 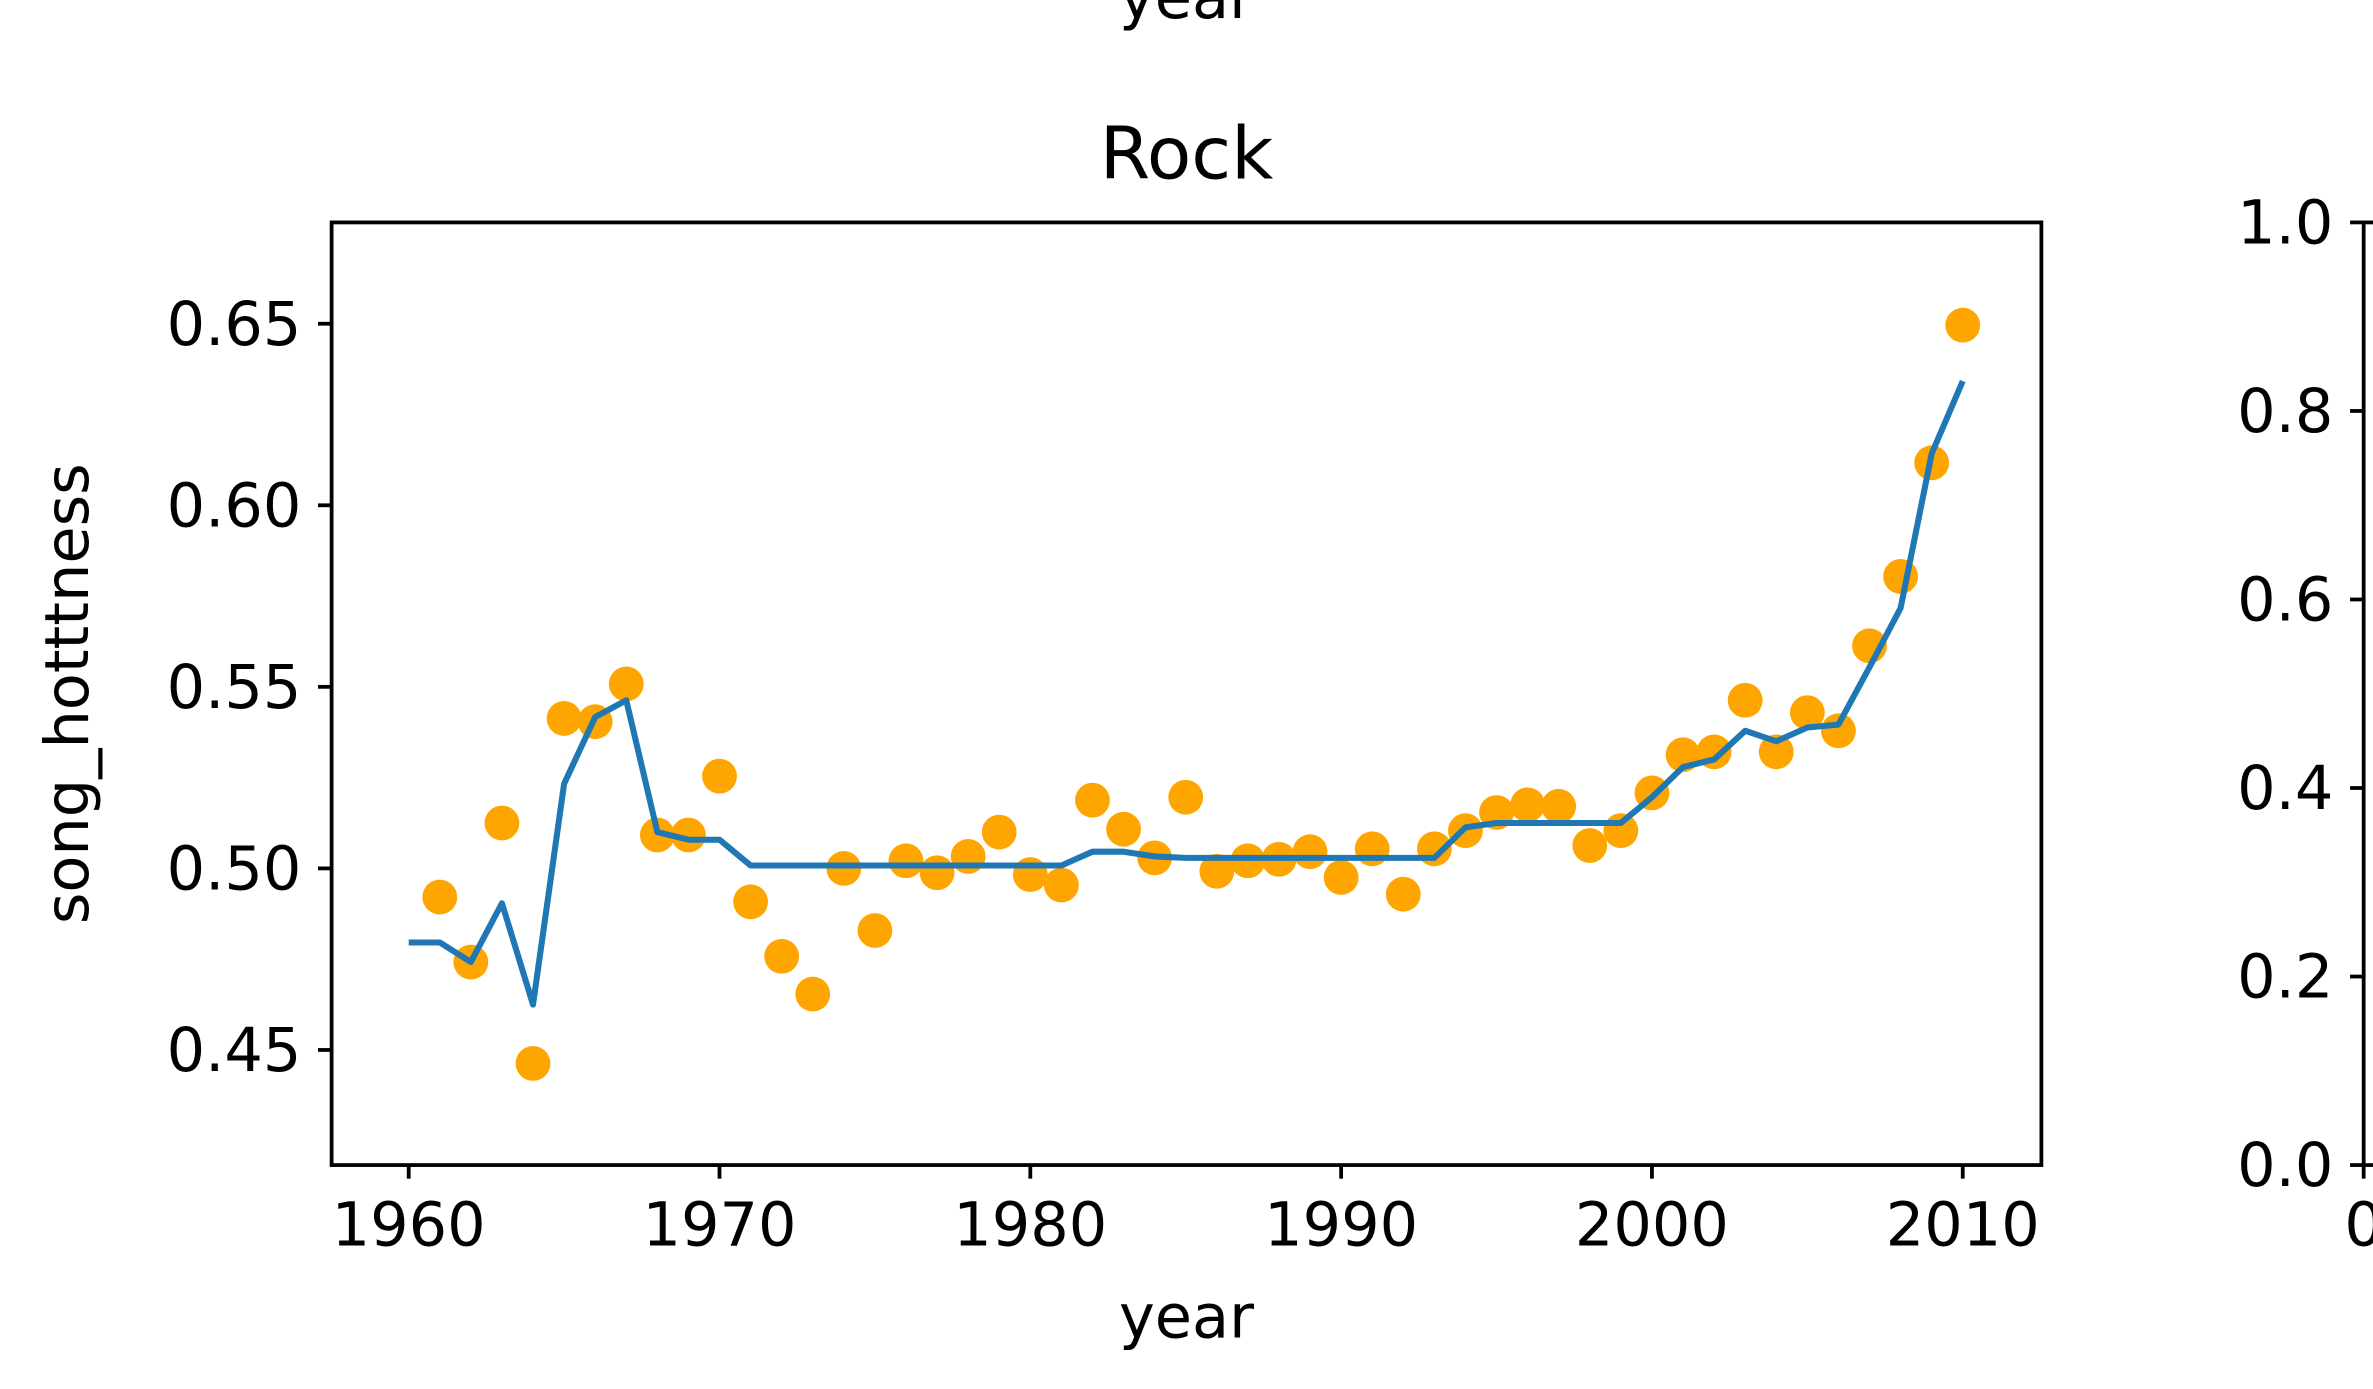 I want to click on chart-title: Rock, so click(x=1187, y=155).